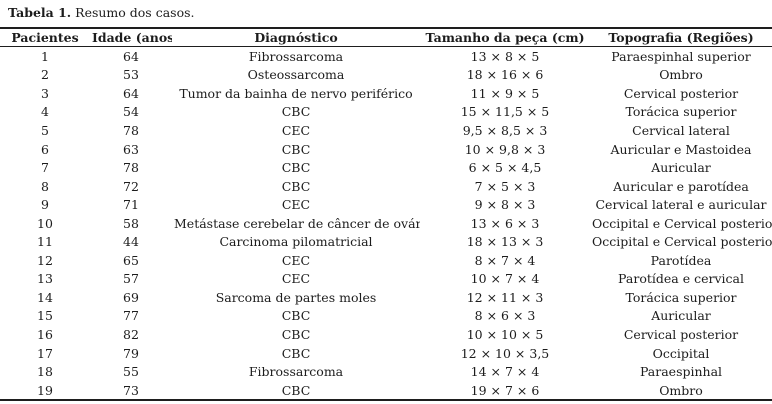  I want to click on cell-tamanho: 11 × 9 × 5, so click(505, 93).